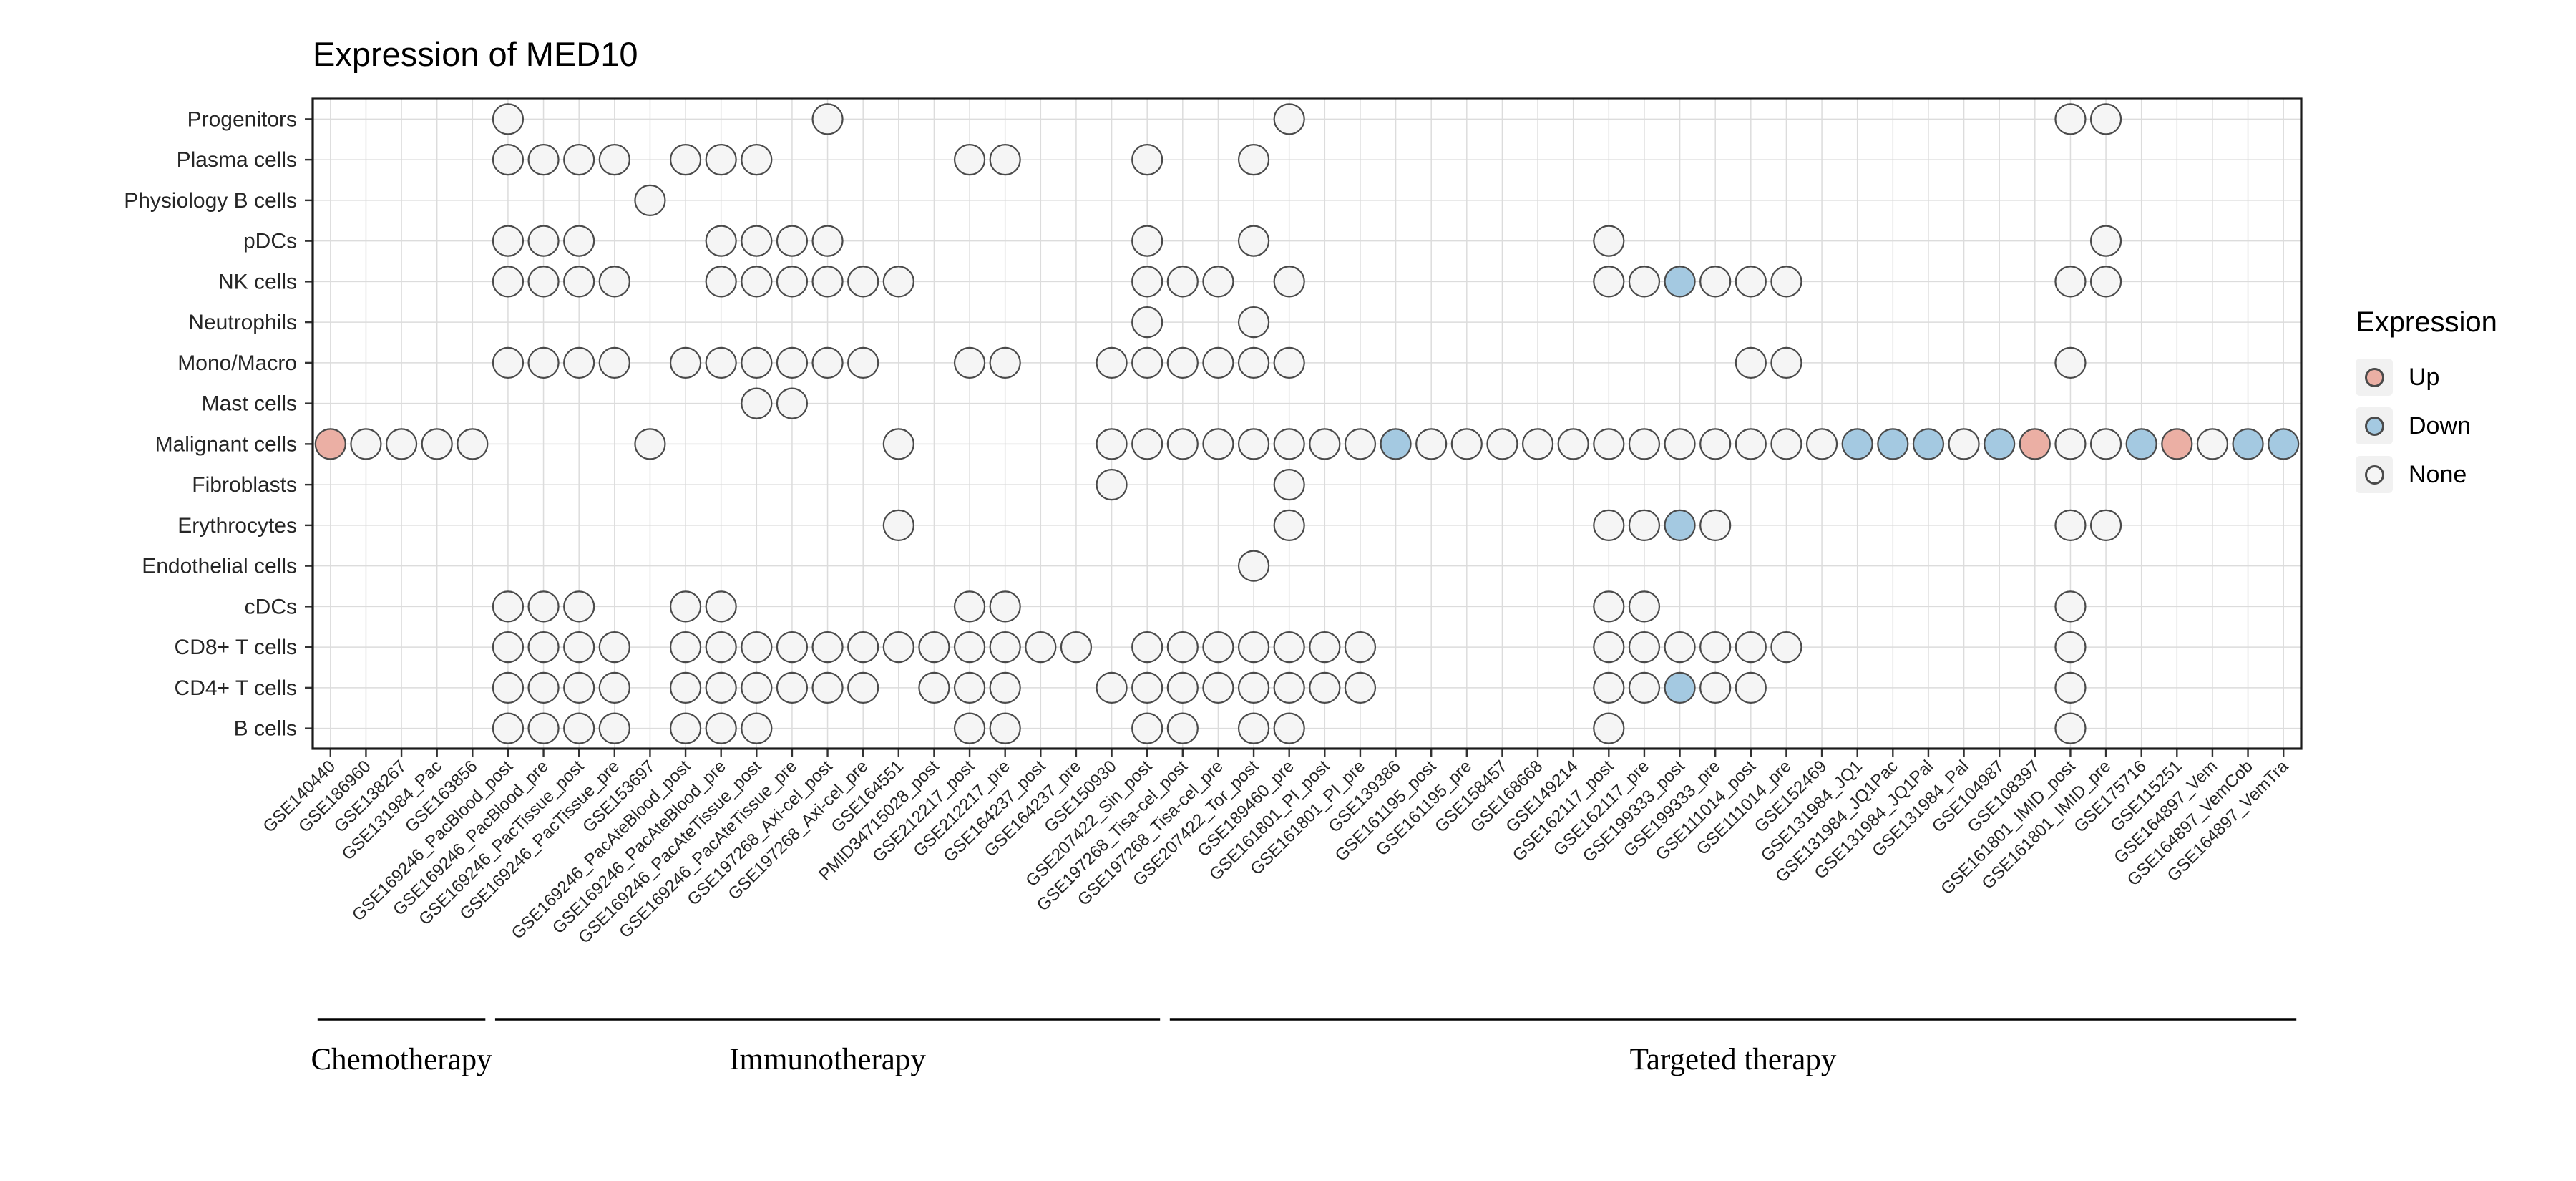 This screenshot has height=1181, width=2576. Describe the element at coordinates (226, 444) in the screenshot. I see `row-label: Malignant cells` at that location.